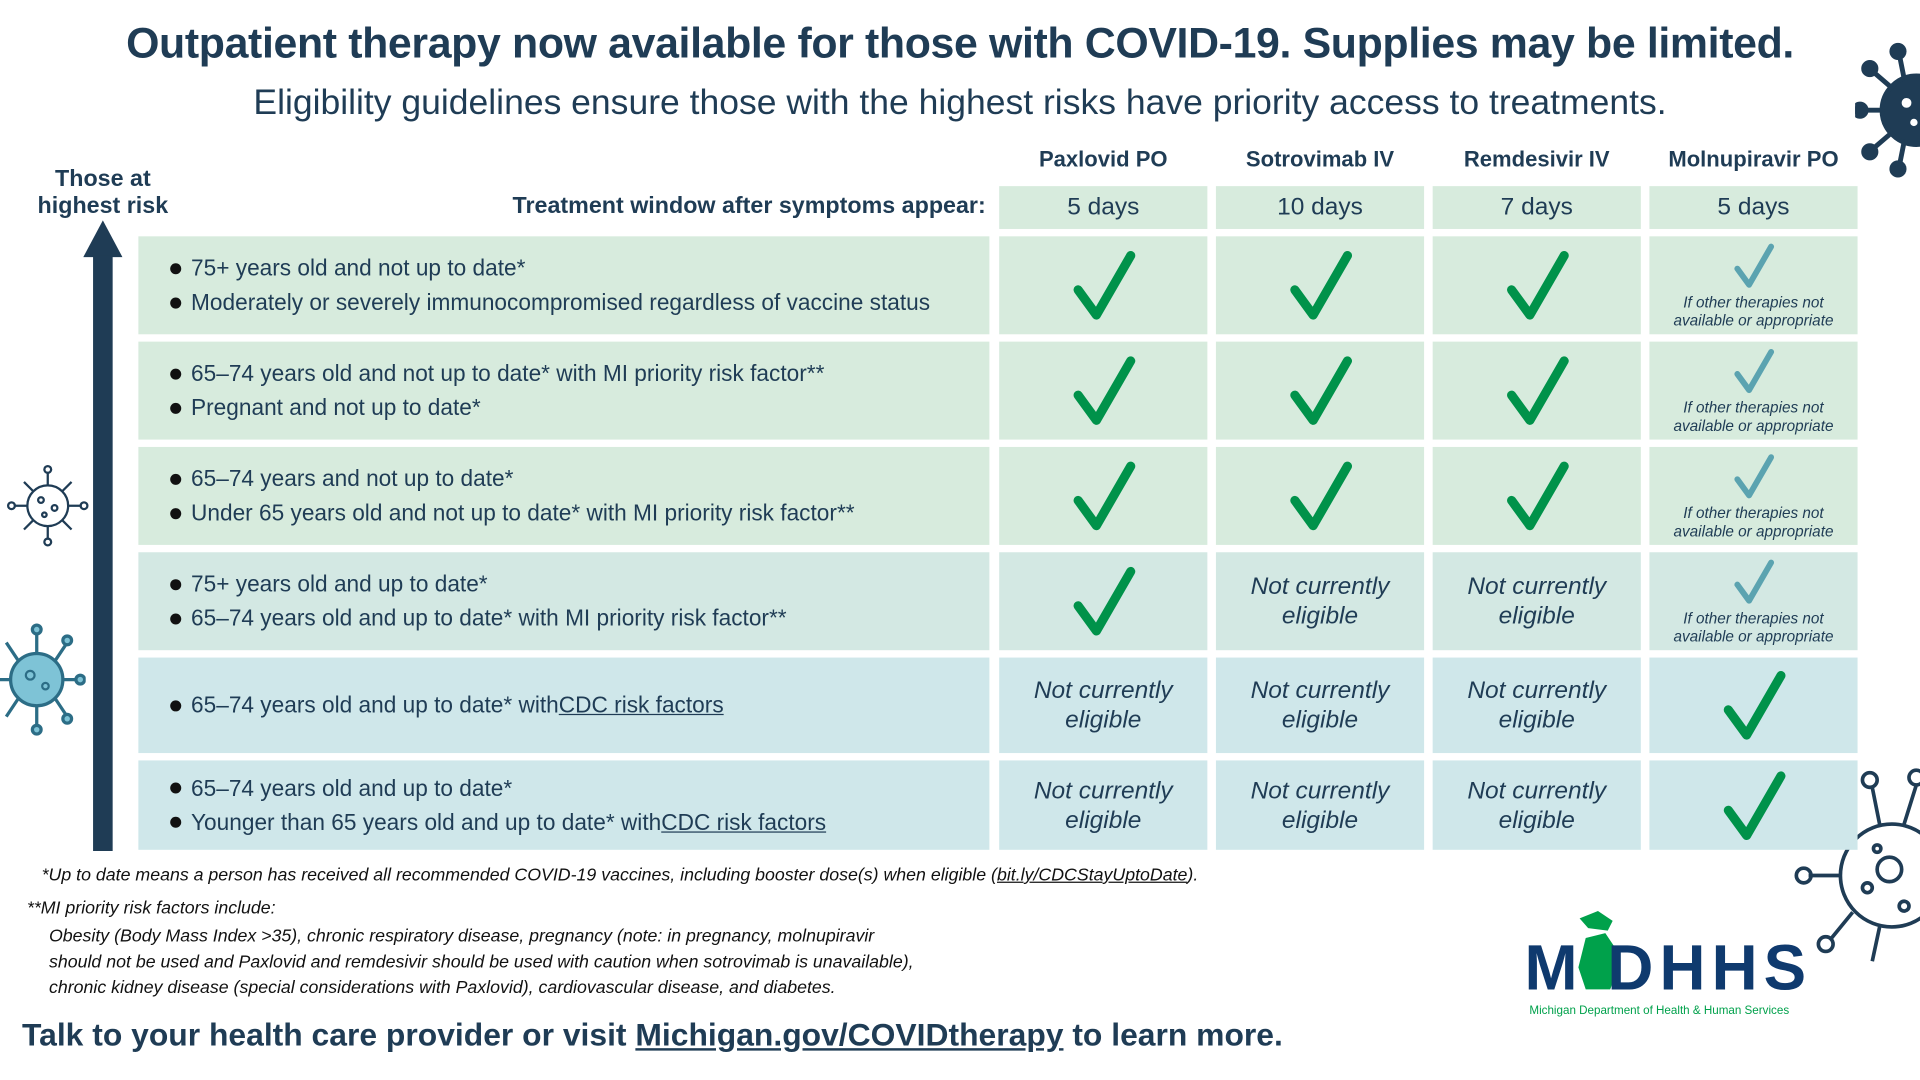 The height and width of the screenshot is (1080, 1920). What do you see at coordinates (375, 704) in the screenshot?
I see `criterion-text: 65–74 years old and up to date* with` at bounding box center [375, 704].